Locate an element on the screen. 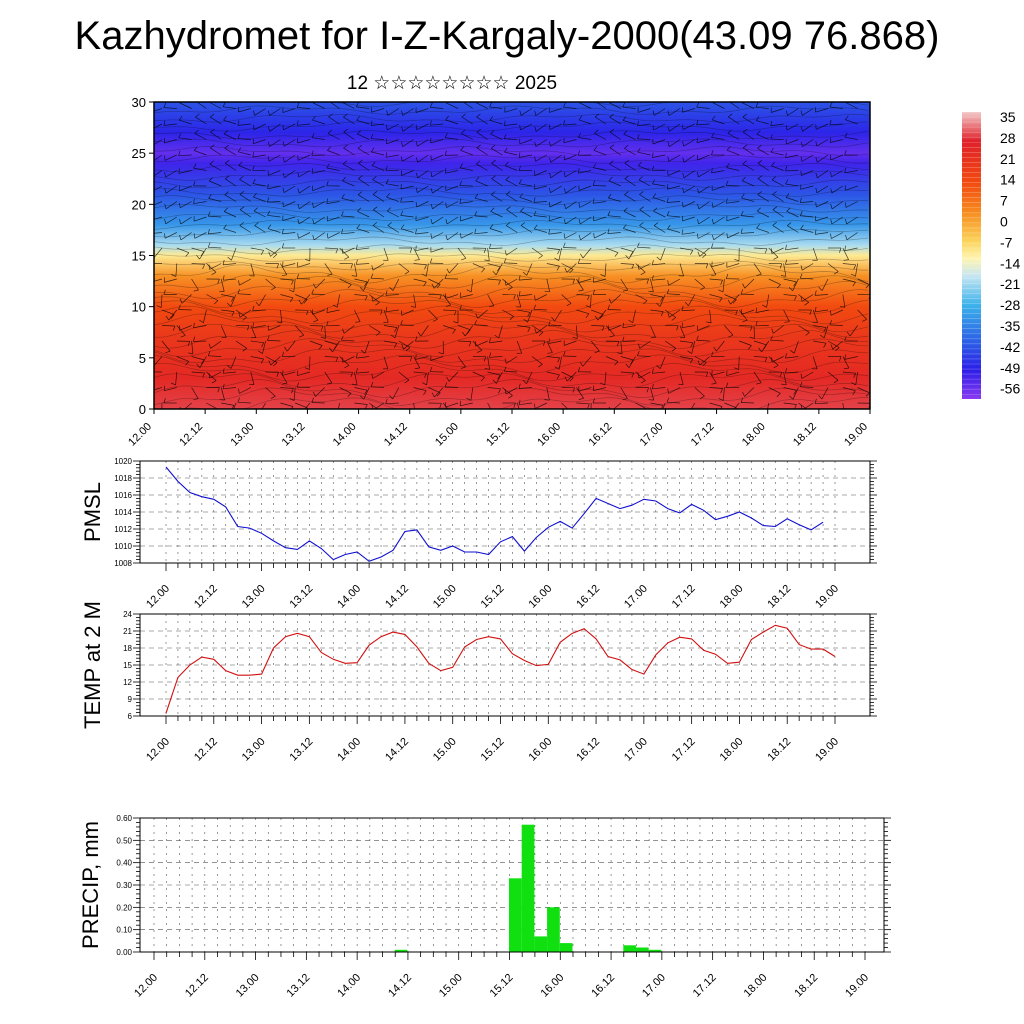  y-tick-label: 1020 is located at coordinates (123, 461).